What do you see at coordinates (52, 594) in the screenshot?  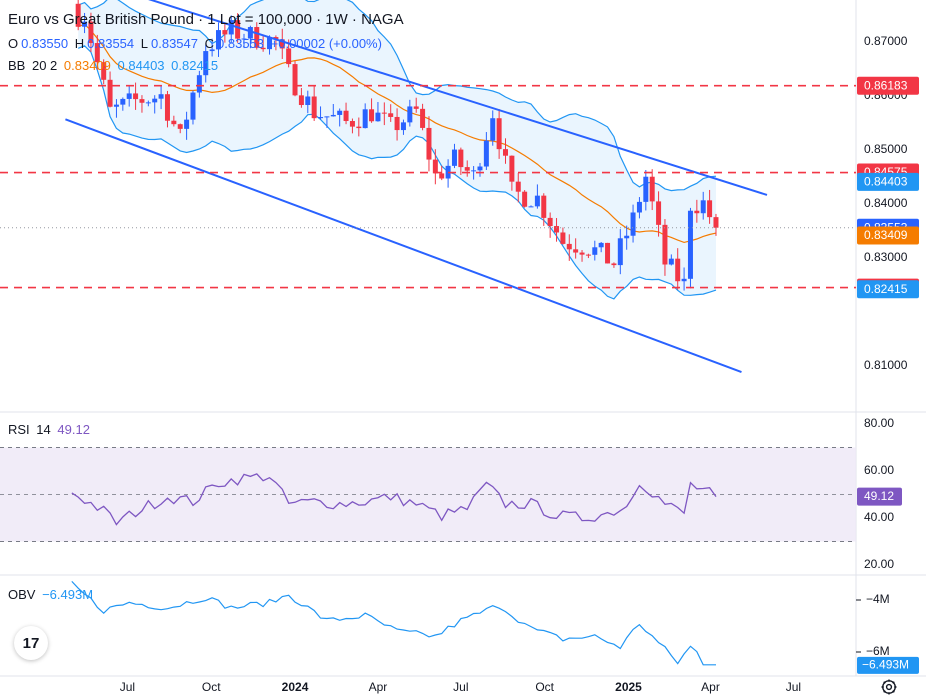 I see `obv-legend: OBV −6.493M` at bounding box center [52, 594].